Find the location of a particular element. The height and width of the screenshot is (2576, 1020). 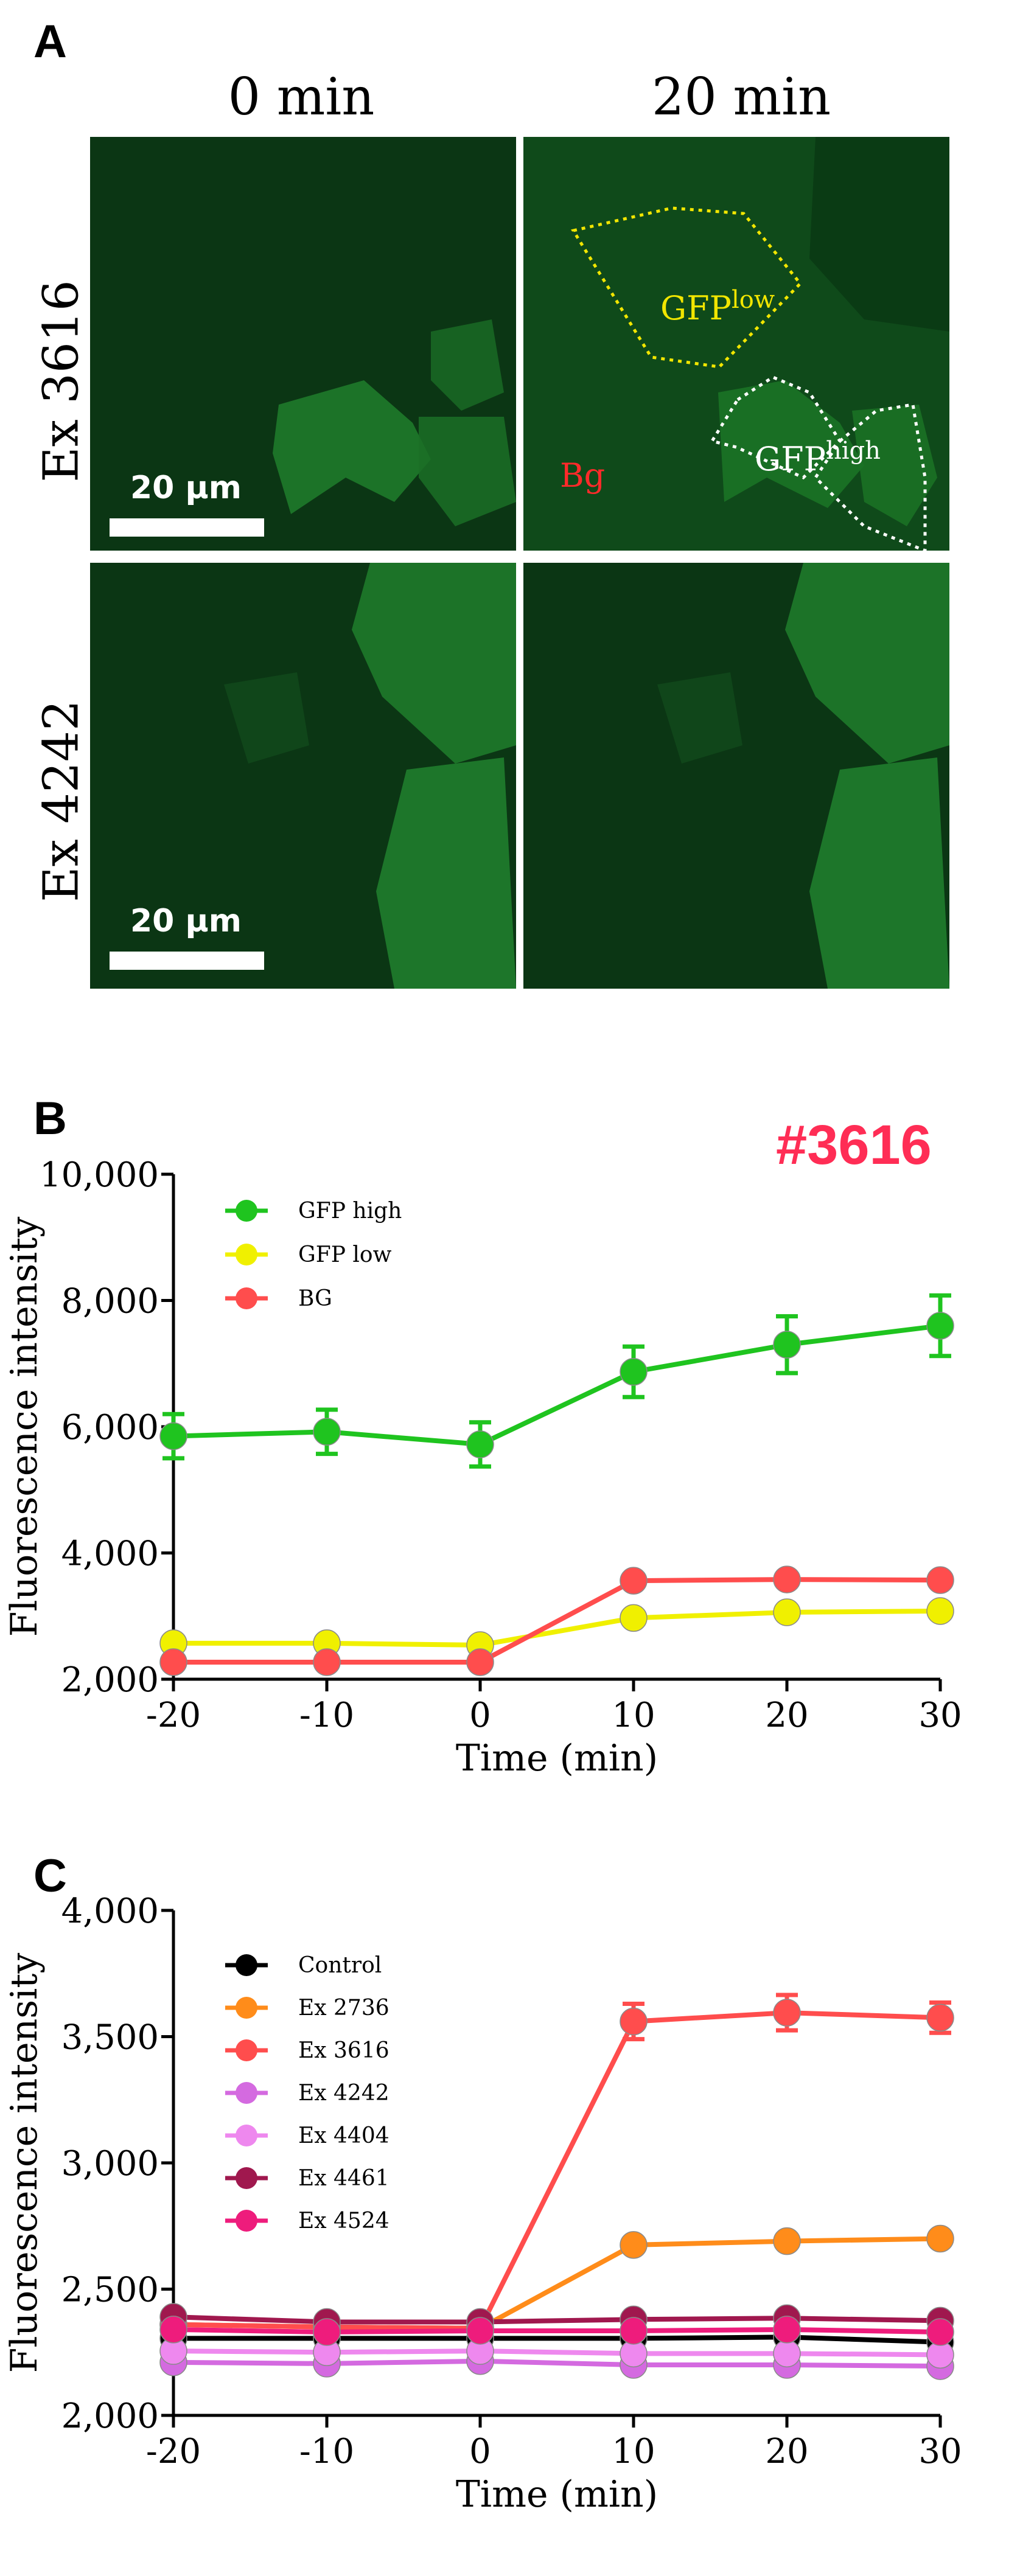

micrograph-ex4242-20min is located at coordinates (736, 776).